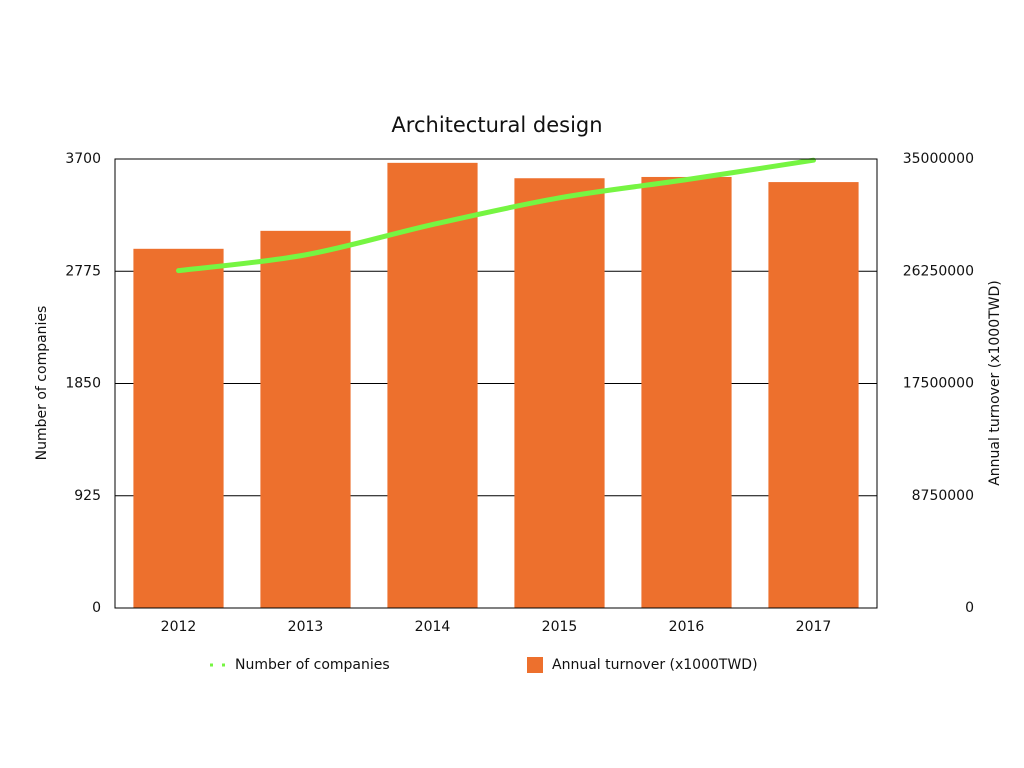  Describe the element at coordinates (535, 665) in the screenshot. I see `legend-marker` at that location.